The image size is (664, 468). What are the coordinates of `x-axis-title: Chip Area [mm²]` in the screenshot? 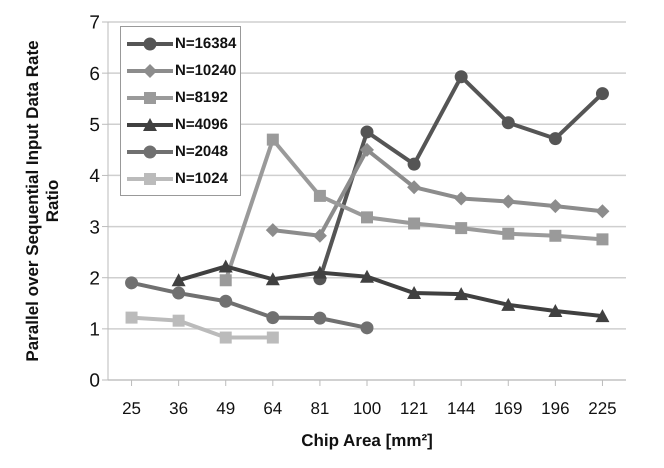 It's located at (367, 440).